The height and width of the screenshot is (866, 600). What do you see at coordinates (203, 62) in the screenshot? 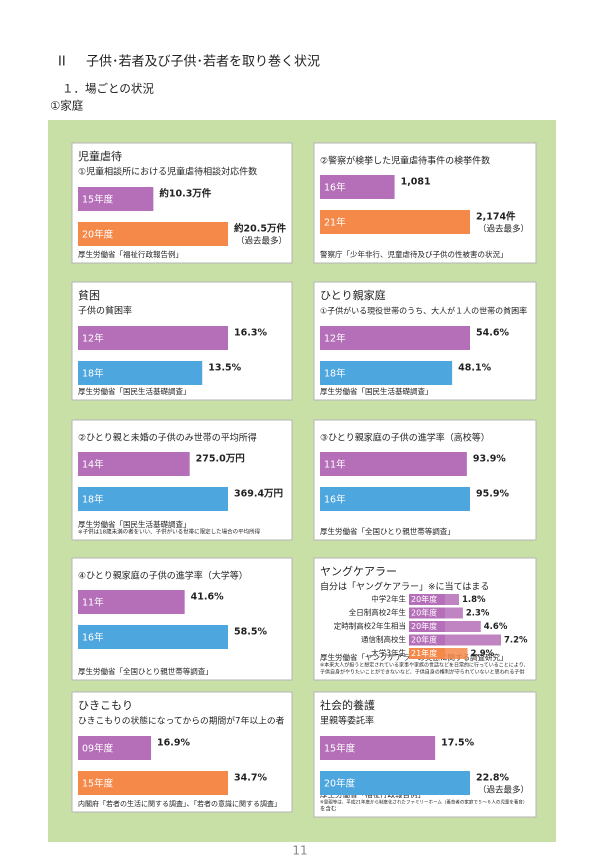
I see `page-title: 子供･若者及び子供･若者を取り巻く状況` at bounding box center [203, 62].